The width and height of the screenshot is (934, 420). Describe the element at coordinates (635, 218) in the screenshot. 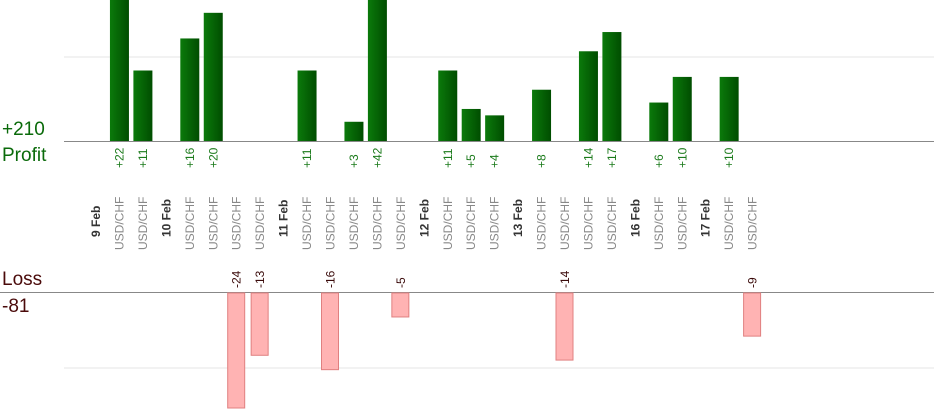

I see `date-label: 16 Feb` at that location.